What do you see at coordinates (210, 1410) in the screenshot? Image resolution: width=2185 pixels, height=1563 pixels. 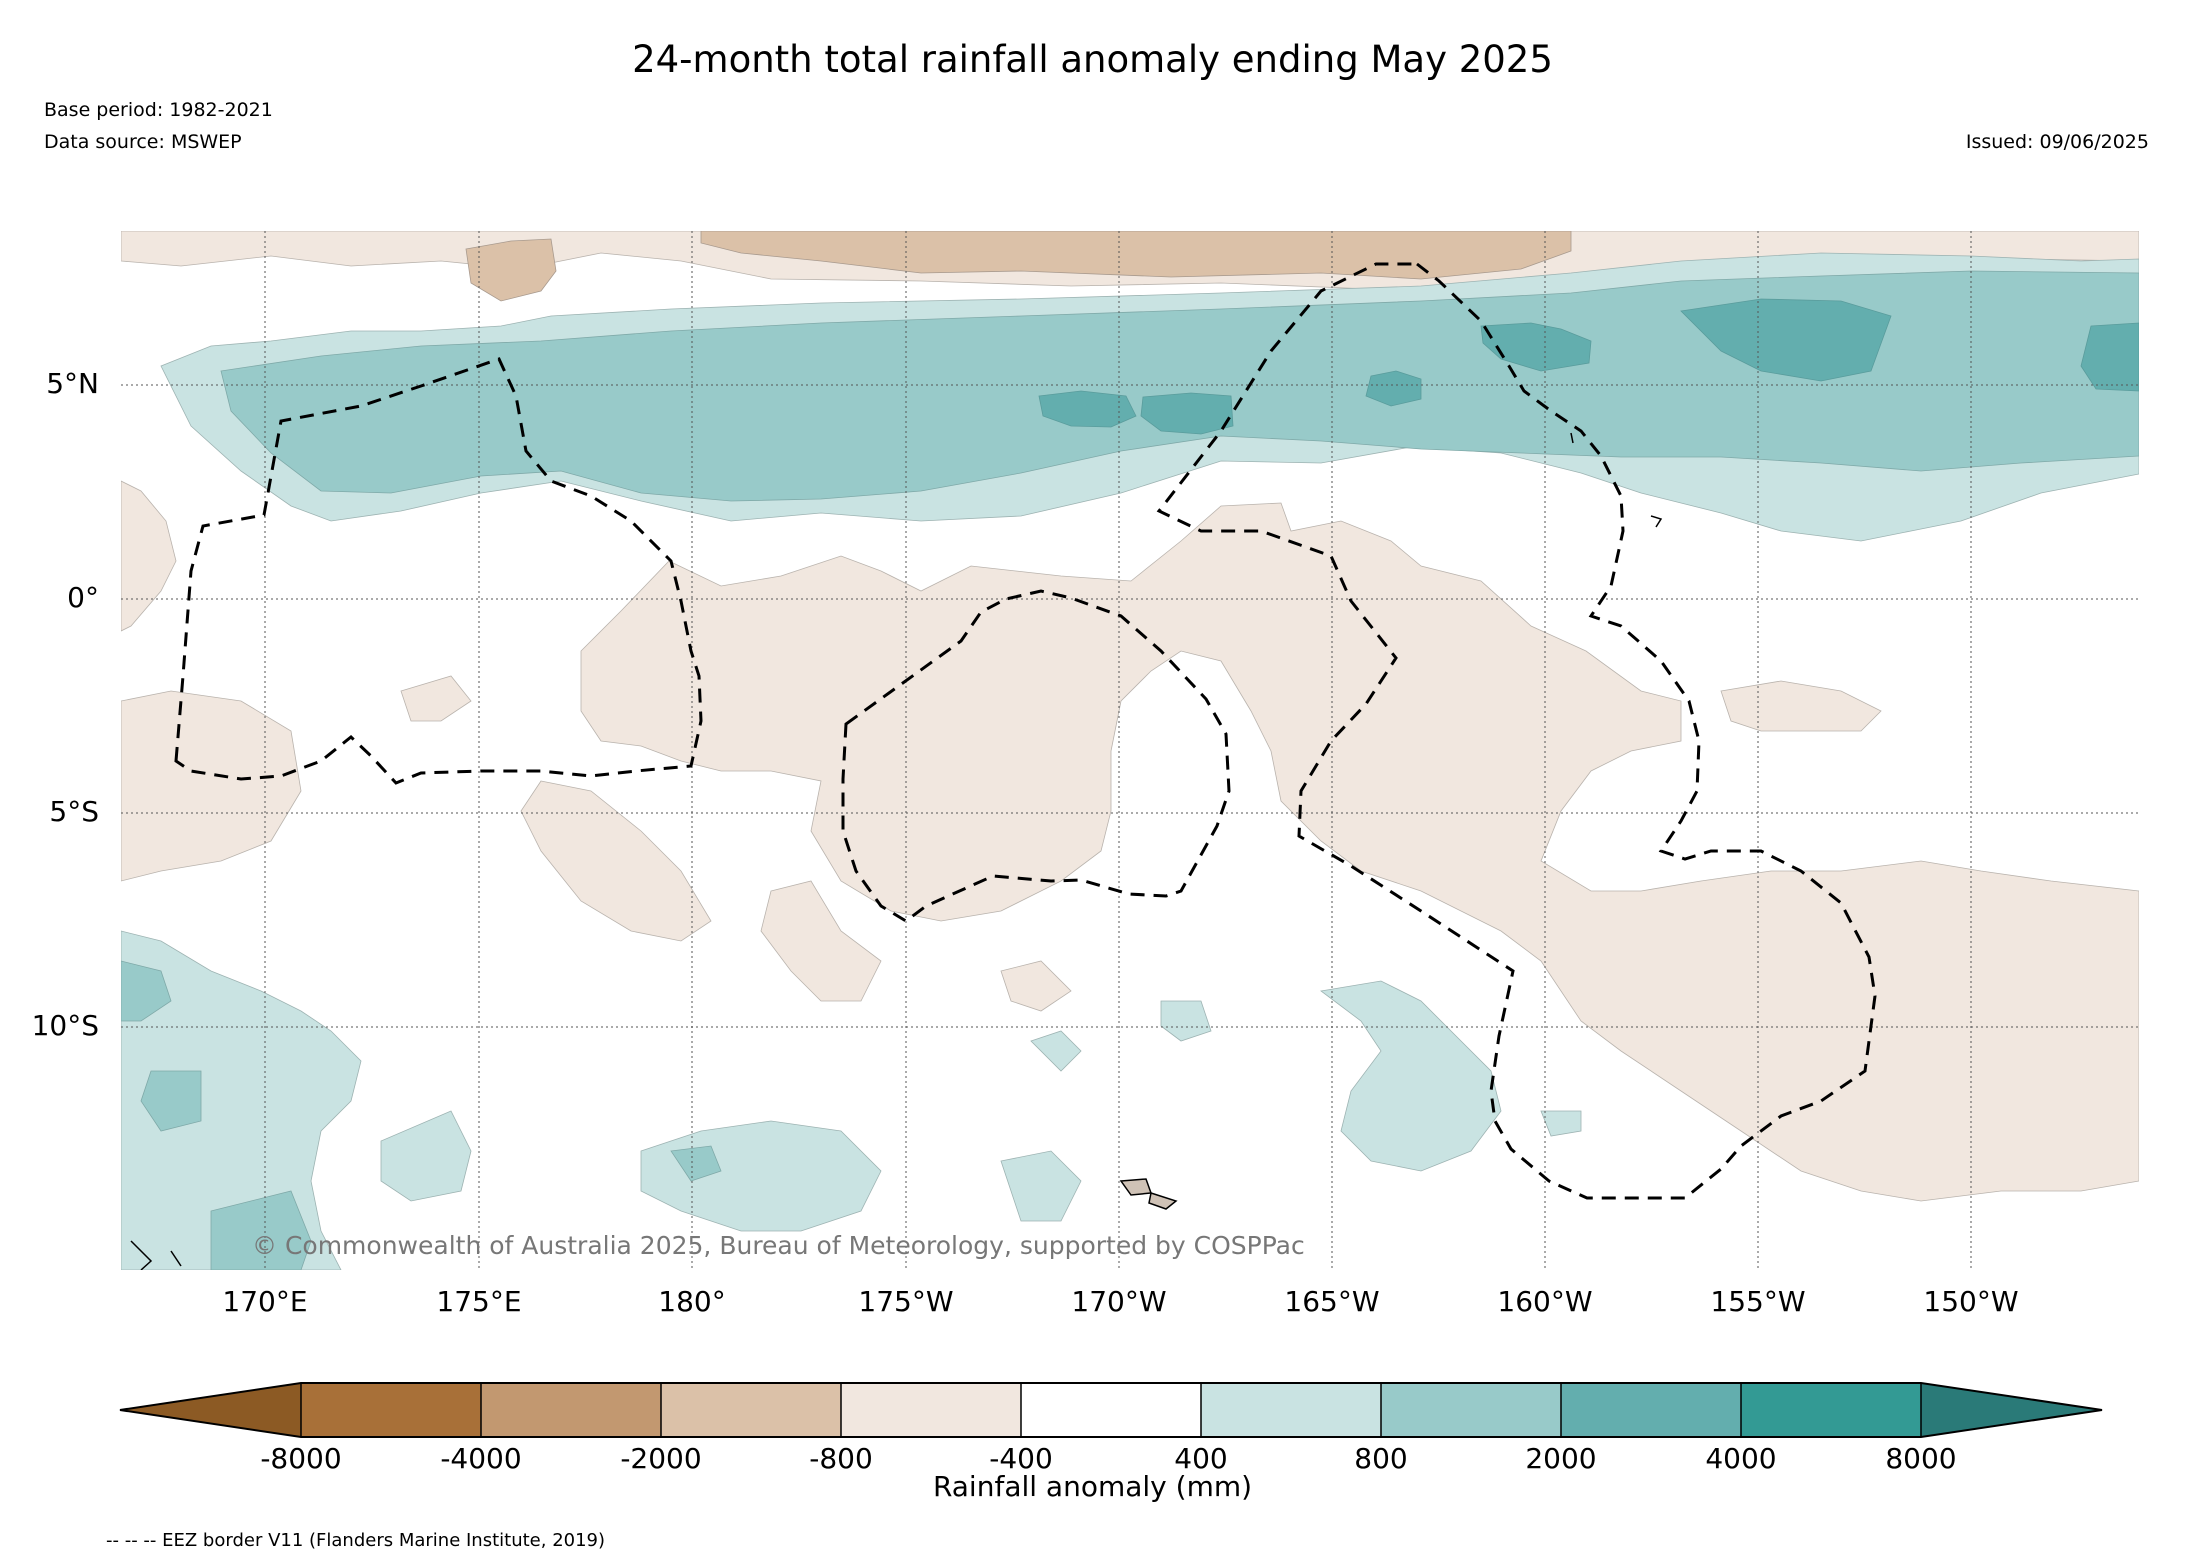 I see `colorbar-extend-min` at bounding box center [210, 1410].